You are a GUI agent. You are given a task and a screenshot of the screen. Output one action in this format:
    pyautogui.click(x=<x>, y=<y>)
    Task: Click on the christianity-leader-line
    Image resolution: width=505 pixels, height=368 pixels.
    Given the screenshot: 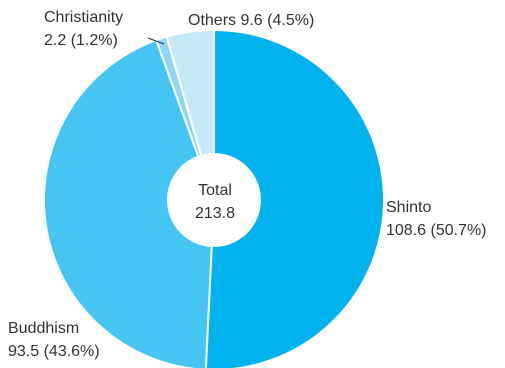 What is the action you would take?
    pyautogui.click(x=156, y=41)
    